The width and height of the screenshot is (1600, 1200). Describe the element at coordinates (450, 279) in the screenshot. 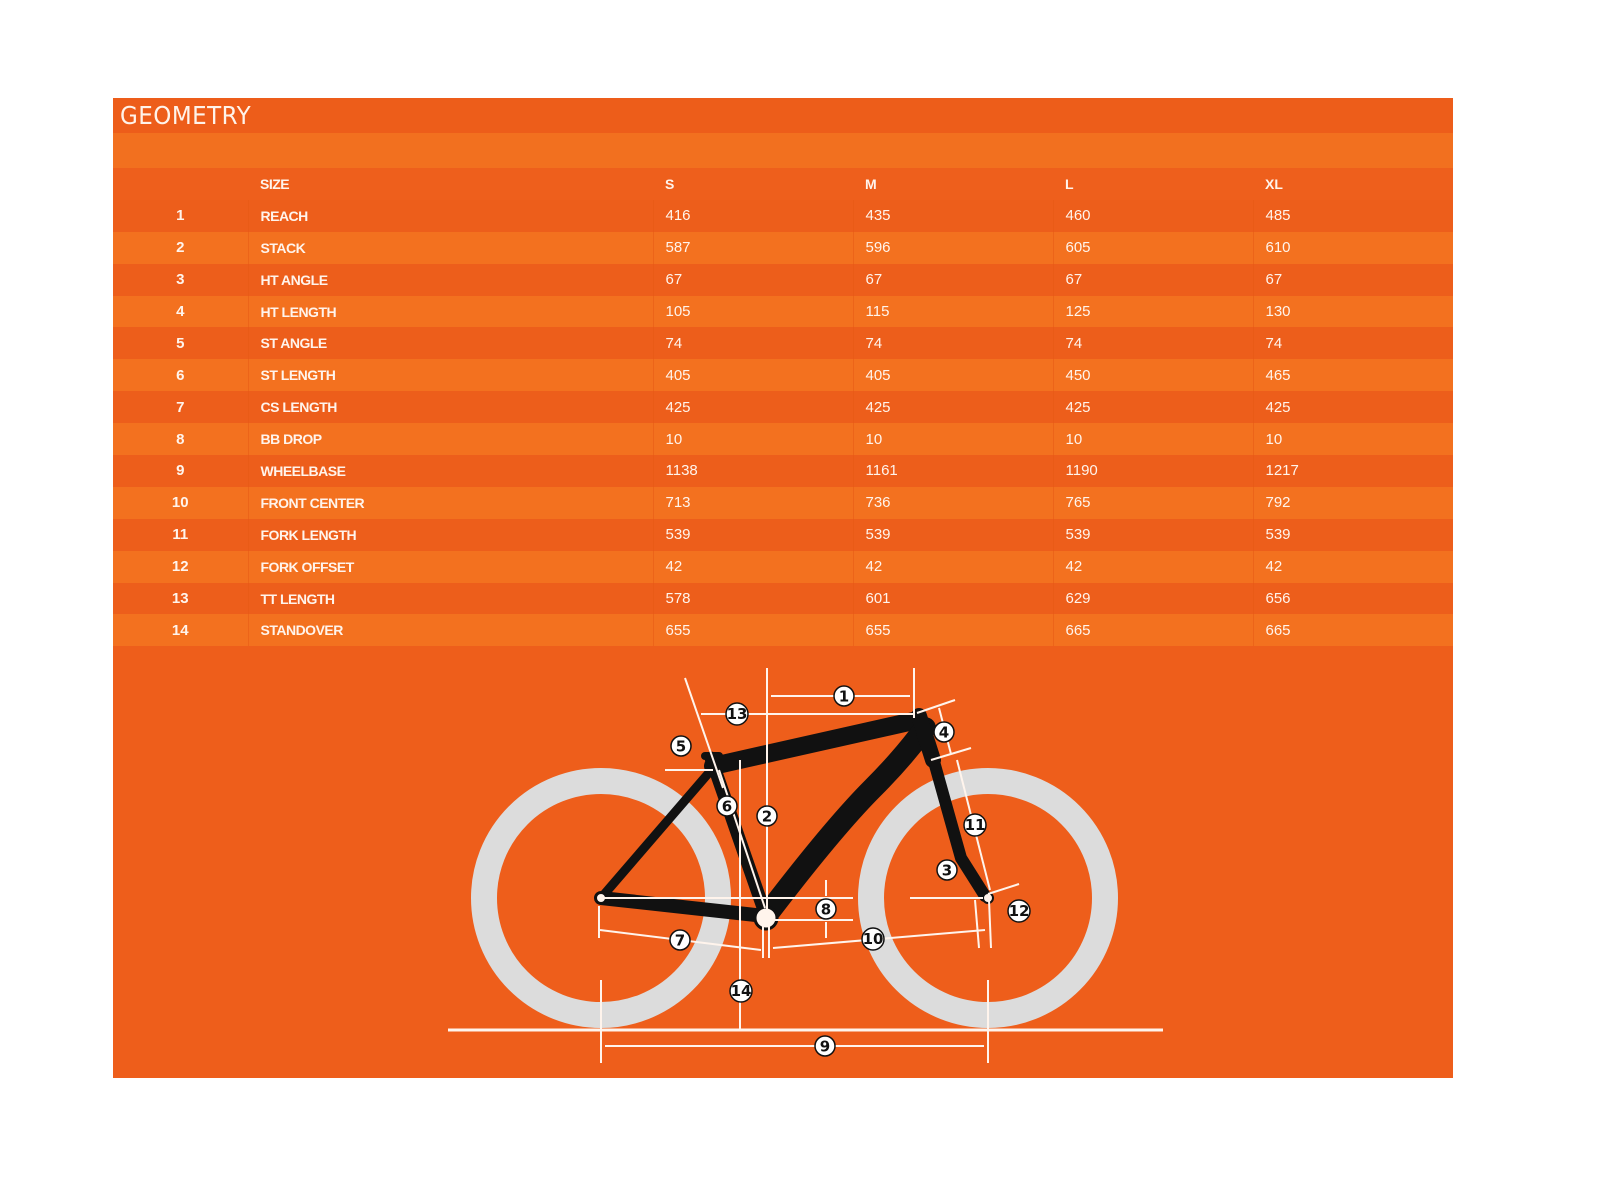

I see `row-label: HT ANGLE` at that location.